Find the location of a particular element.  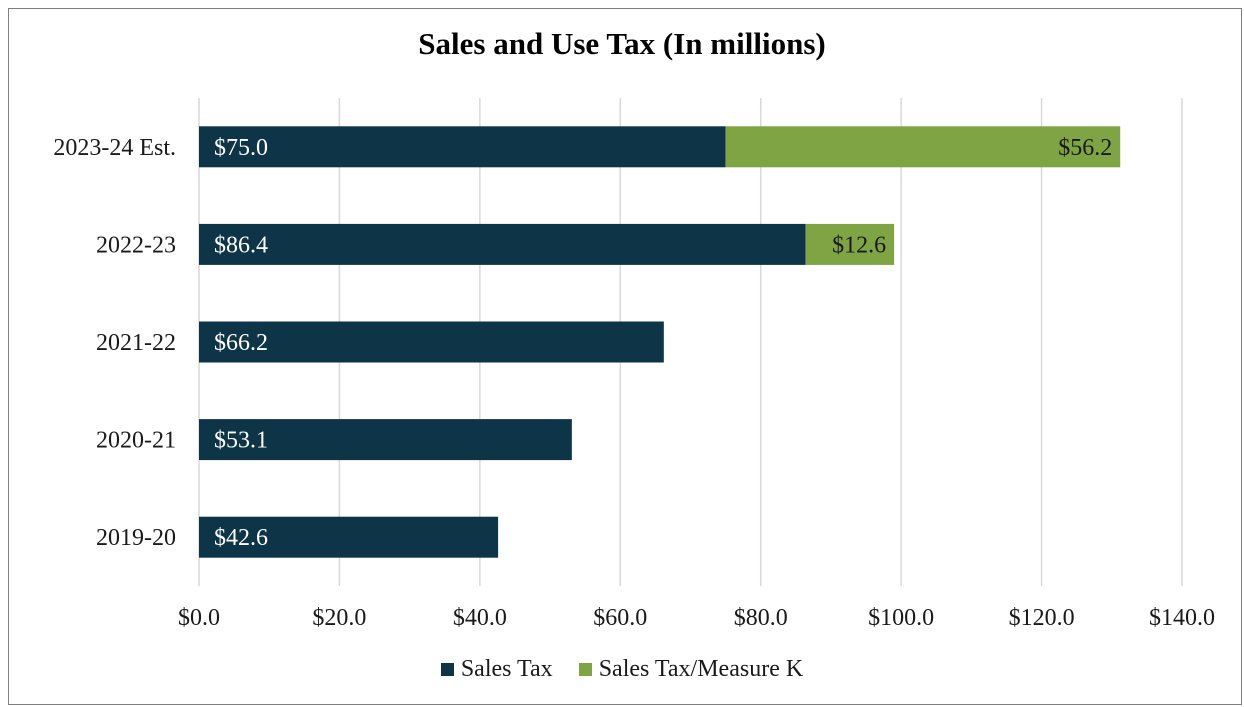

legend-label-sales-tax: Sales Tax is located at coordinates (506, 669).